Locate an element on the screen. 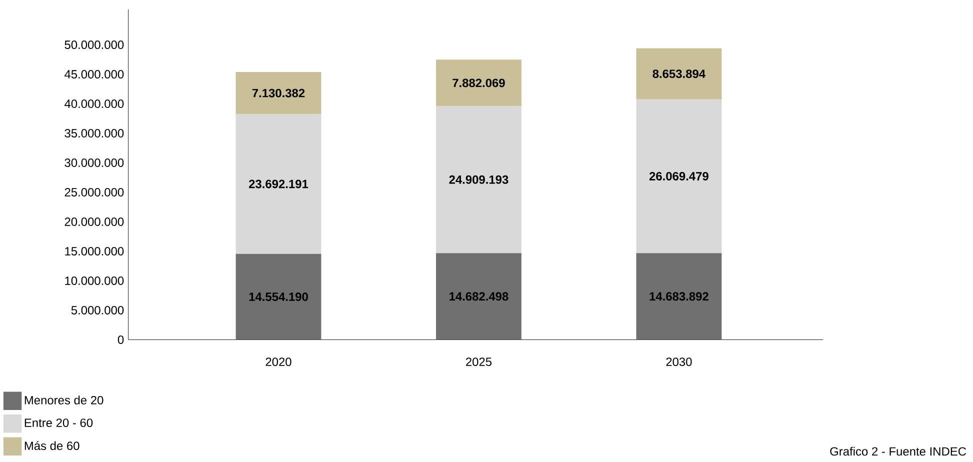 This screenshot has height=462, width=973. y-tick-label: 45.000.000 is located at coordinates (94, 74).